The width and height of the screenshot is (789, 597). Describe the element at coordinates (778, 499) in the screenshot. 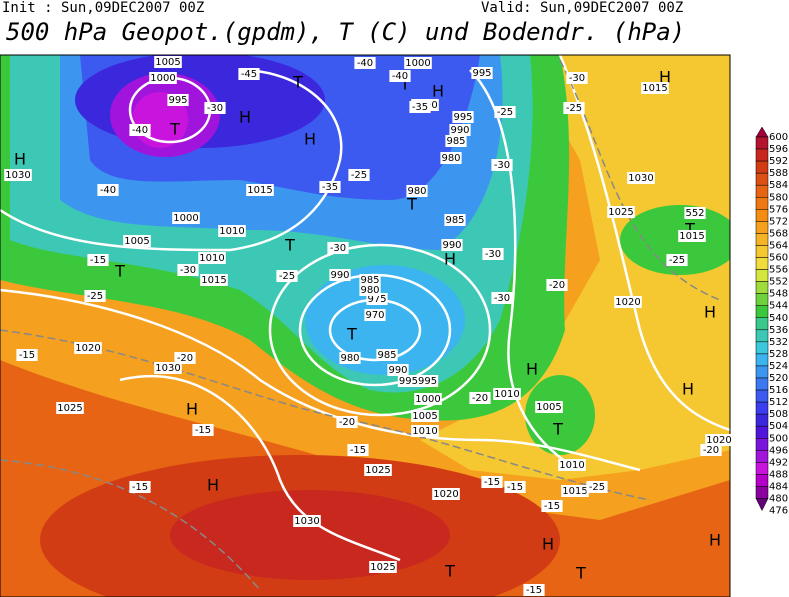

I see `colorbar-label: 480` at that location.